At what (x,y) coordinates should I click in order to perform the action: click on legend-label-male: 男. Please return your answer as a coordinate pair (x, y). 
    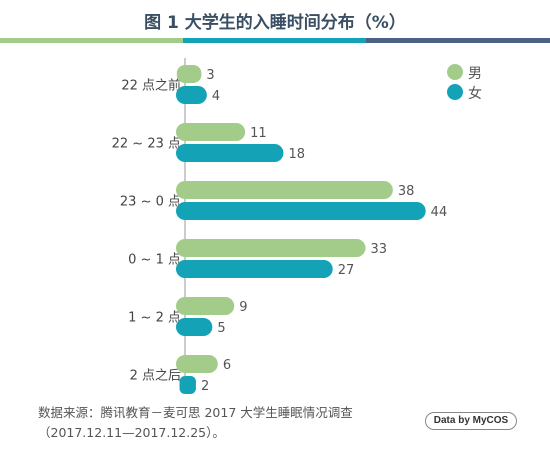
    Looking at the image, I should click on (475, 74).